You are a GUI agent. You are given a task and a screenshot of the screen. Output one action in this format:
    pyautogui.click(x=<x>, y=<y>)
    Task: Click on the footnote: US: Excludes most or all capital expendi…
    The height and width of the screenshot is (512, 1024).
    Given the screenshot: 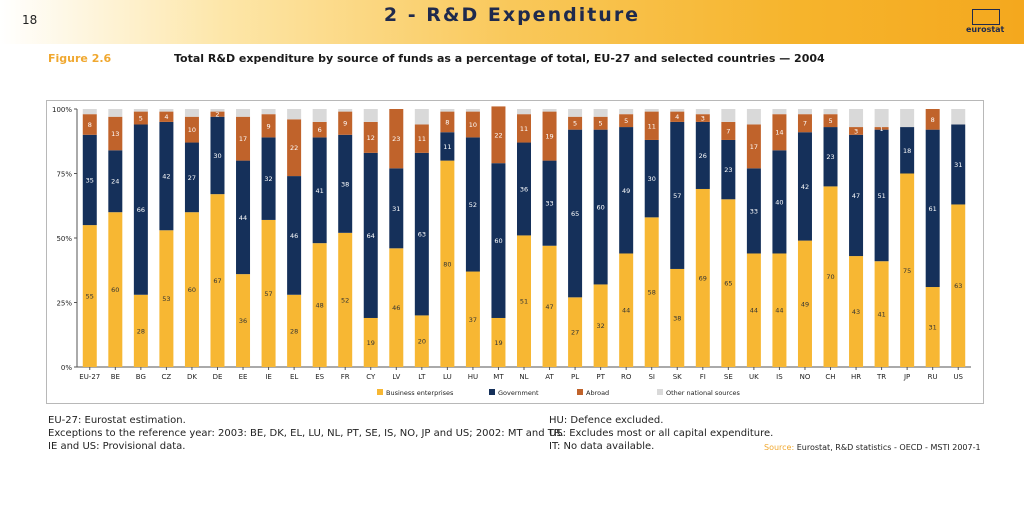 What is the action you would take?
    pyautogui.click(x=661, y=433)
    